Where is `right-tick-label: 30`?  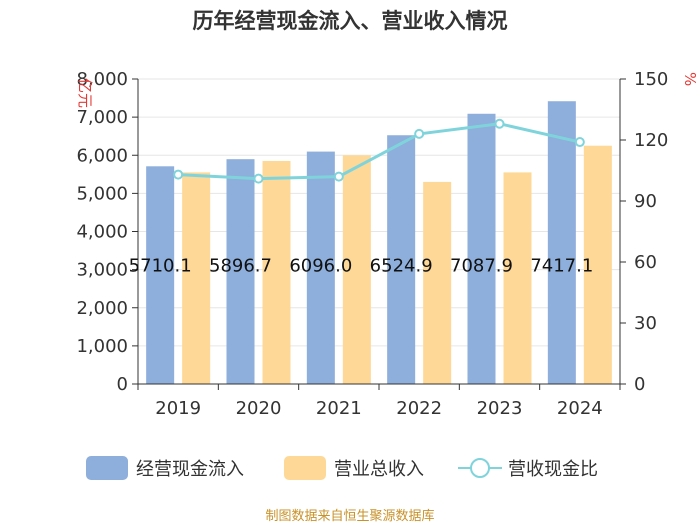
right-tick-label: 30 is located at coordinates (645, 323).